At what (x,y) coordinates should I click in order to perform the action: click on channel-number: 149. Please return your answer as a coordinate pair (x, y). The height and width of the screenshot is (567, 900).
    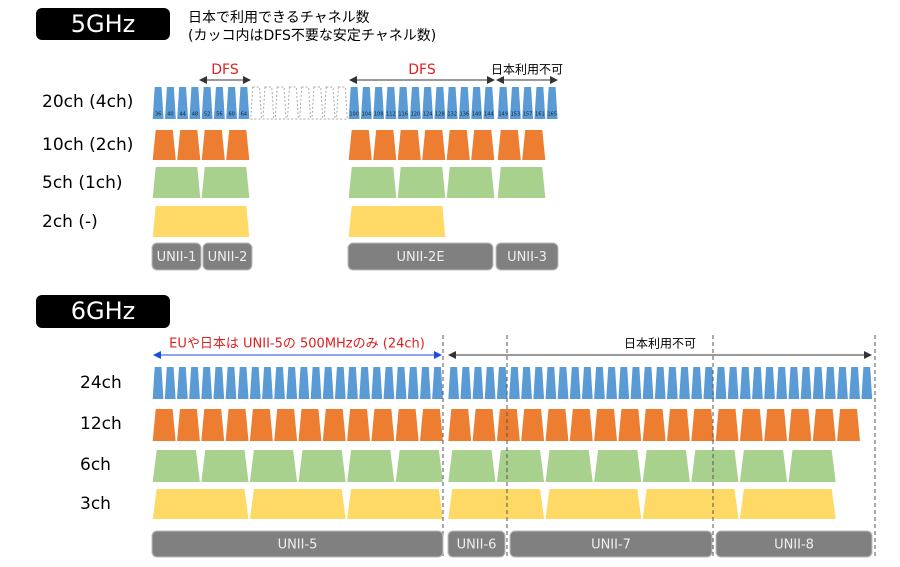
    Looking at the image, I should click on (503, 115).